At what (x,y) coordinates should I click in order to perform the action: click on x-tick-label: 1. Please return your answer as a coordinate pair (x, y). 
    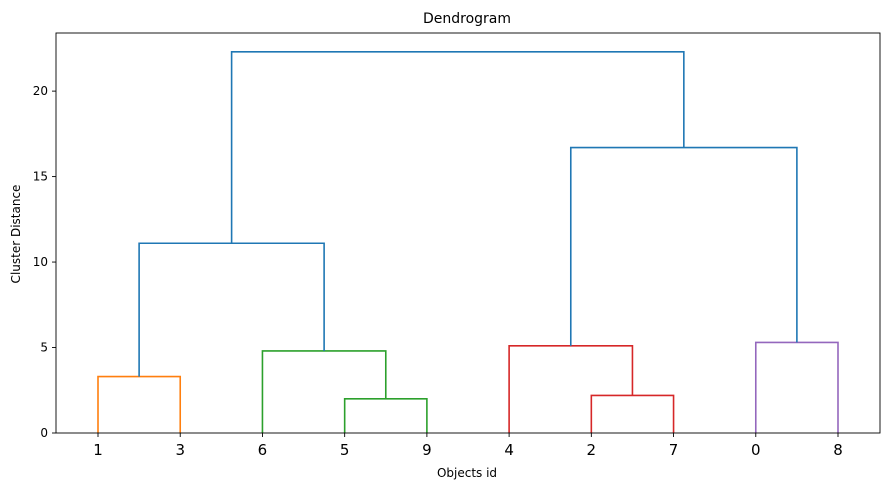
    Looking at the image, I should click on (98, 450).